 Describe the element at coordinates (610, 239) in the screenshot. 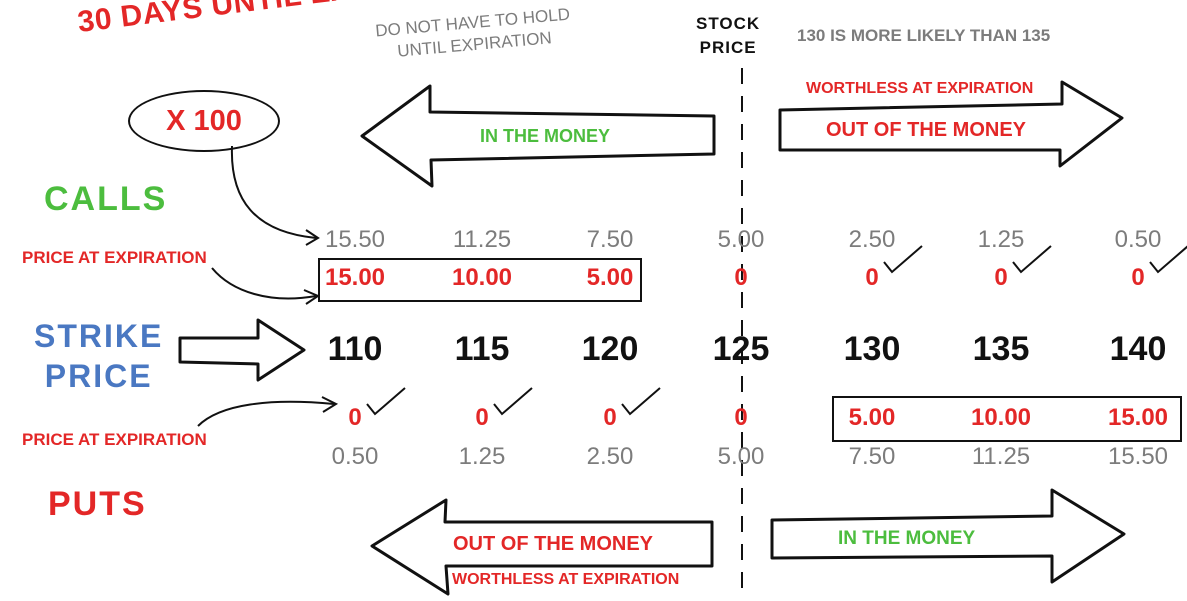

I see `call-premium-3: 7.50` at that location.